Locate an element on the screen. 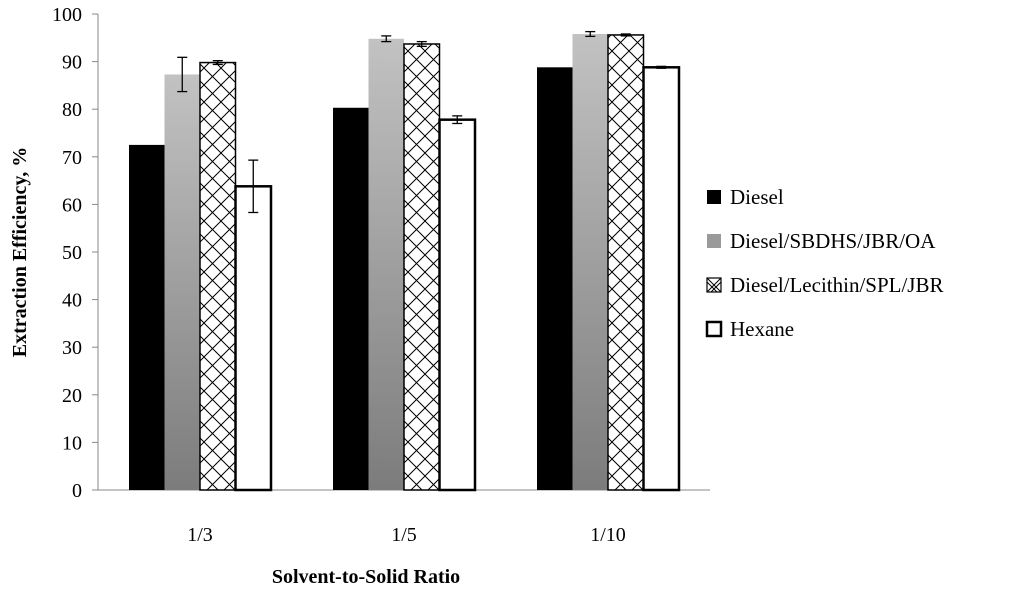 This screenshot has height=589, width=1024. y-tick-label: 40 is located at coordinates (72, 301).